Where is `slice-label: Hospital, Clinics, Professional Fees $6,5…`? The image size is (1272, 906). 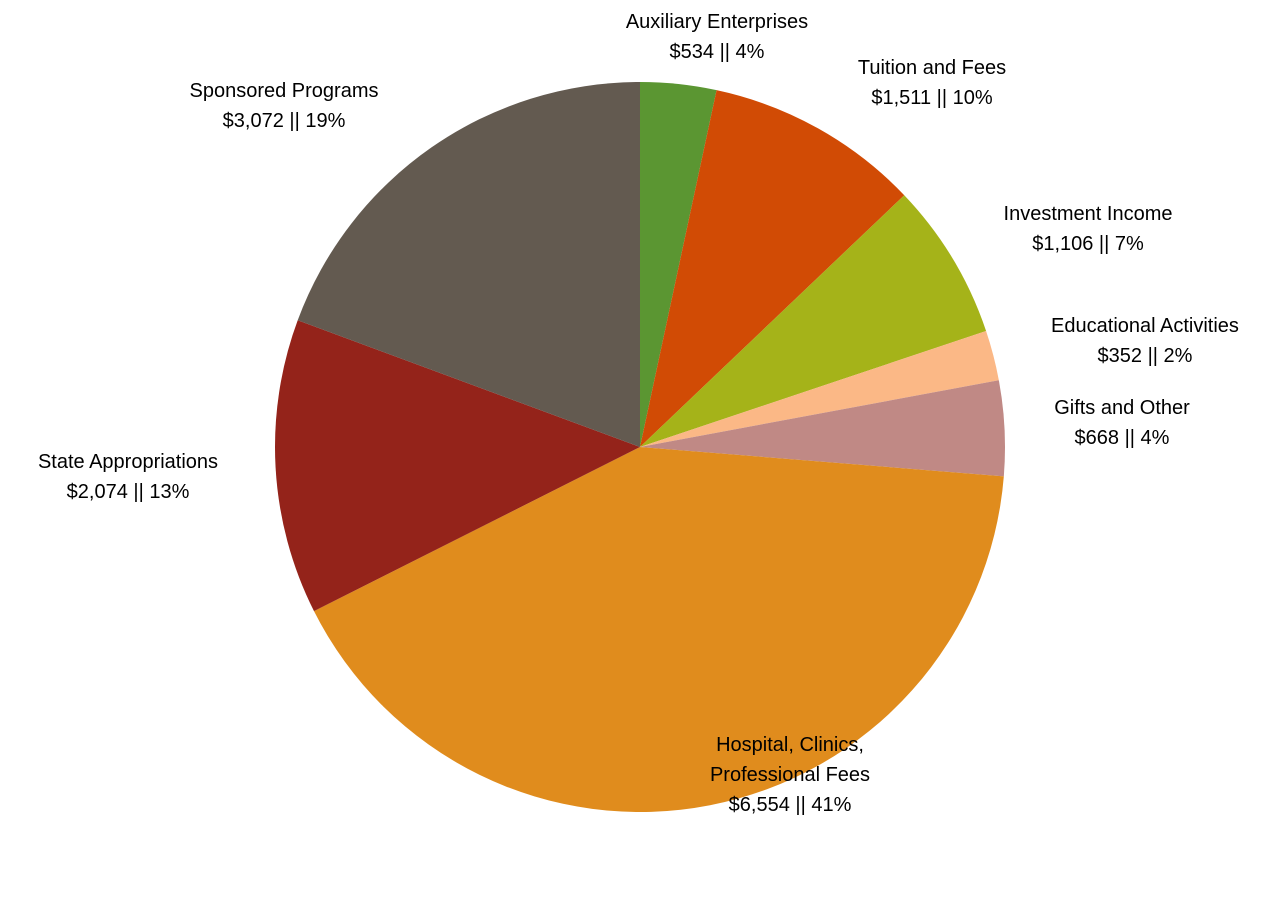
slice-label: Hospital, Clinics, Professional Fees $6,5… is located at coordinates (790, 775).